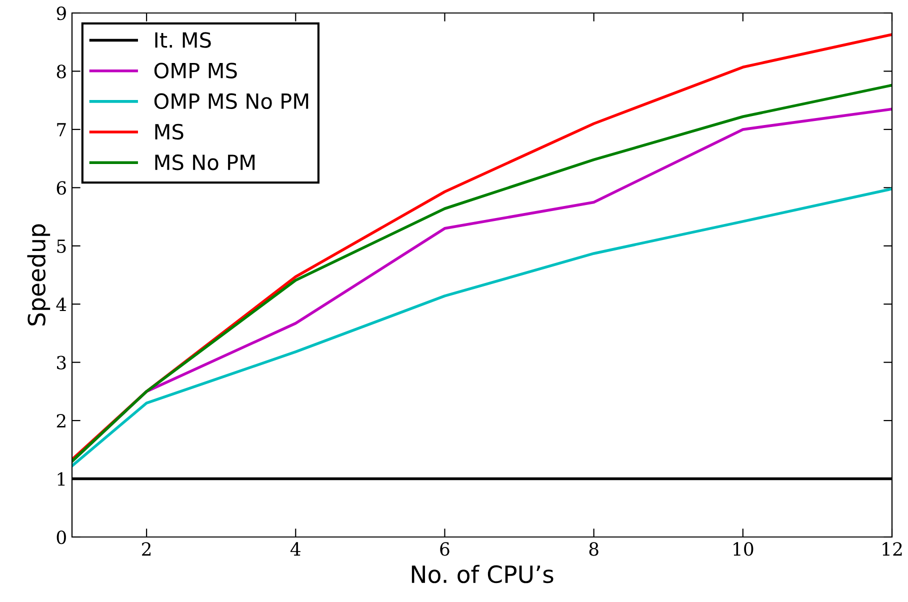  I want to click on legend-label: OMP MS No PM, so click(231, 101).